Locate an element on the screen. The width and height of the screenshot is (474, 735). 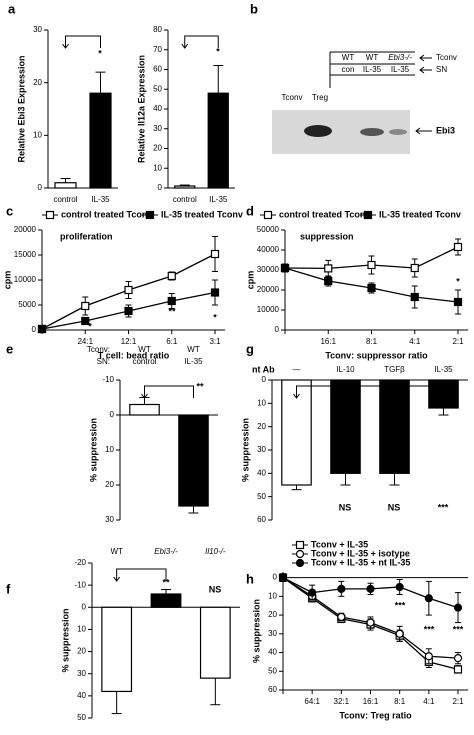
x-tick-label: 24:1 is located at coordinates (85, 341).